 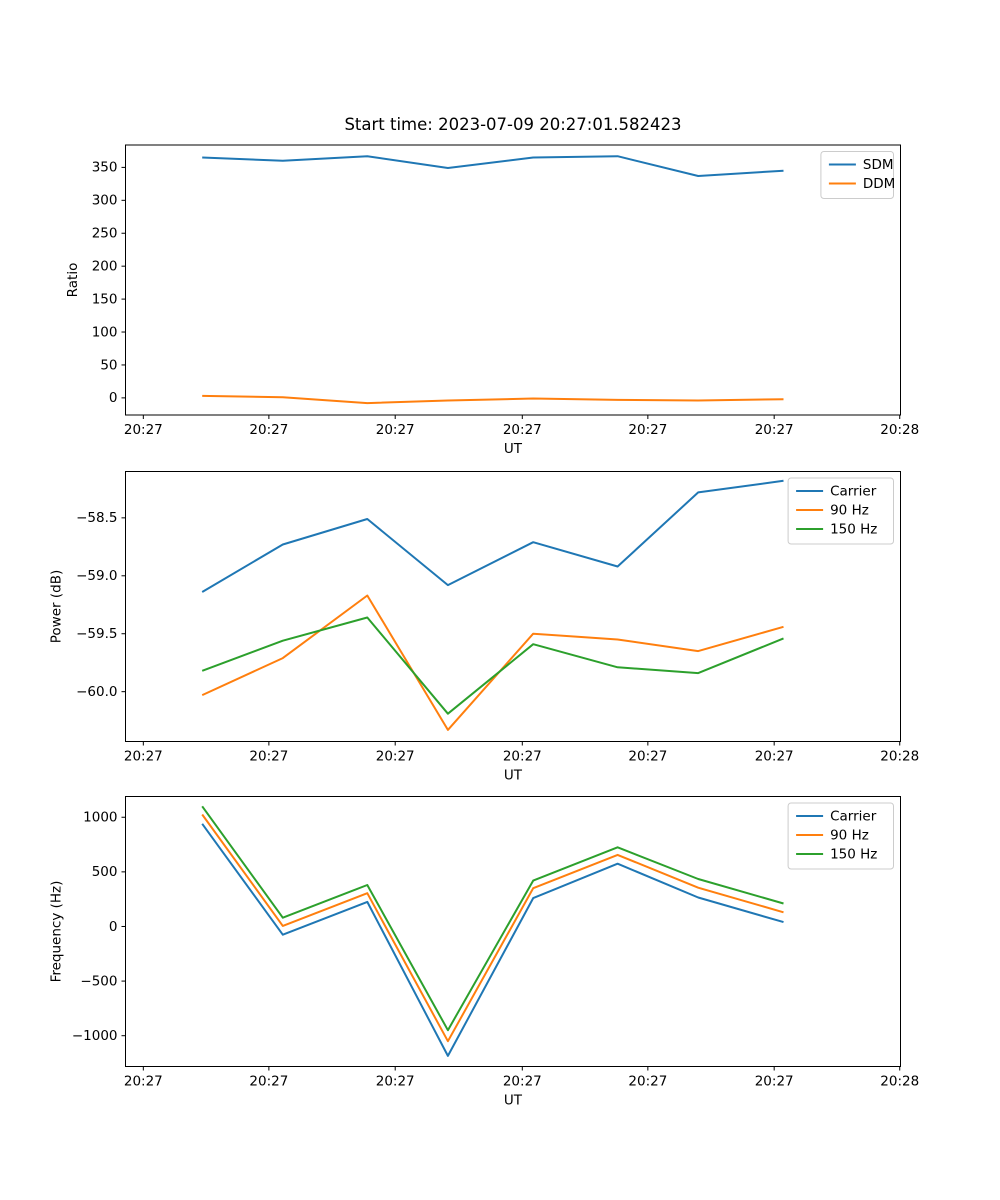 I want to click on y-tick-label: 350, so click(x=105, y=168).